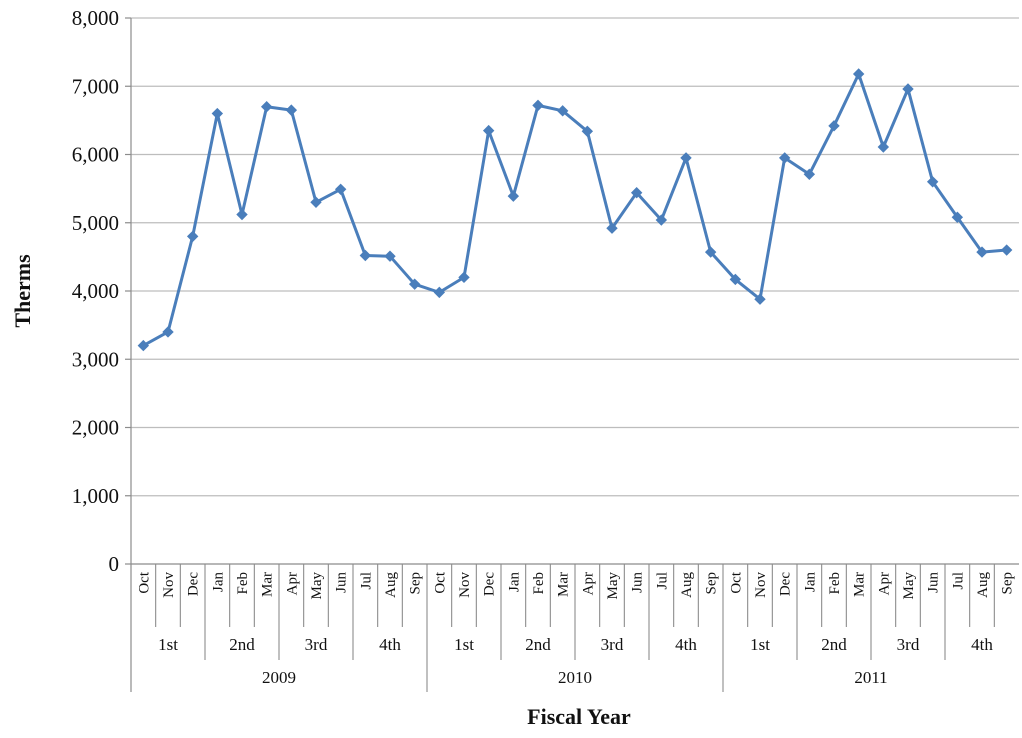 The width and height of the screenshot is (1022, 738). What do you see at coordinates (279, 677) in the screenshot?
I see `x-tick-label-year: 2009` at bounding box center [279, 677].